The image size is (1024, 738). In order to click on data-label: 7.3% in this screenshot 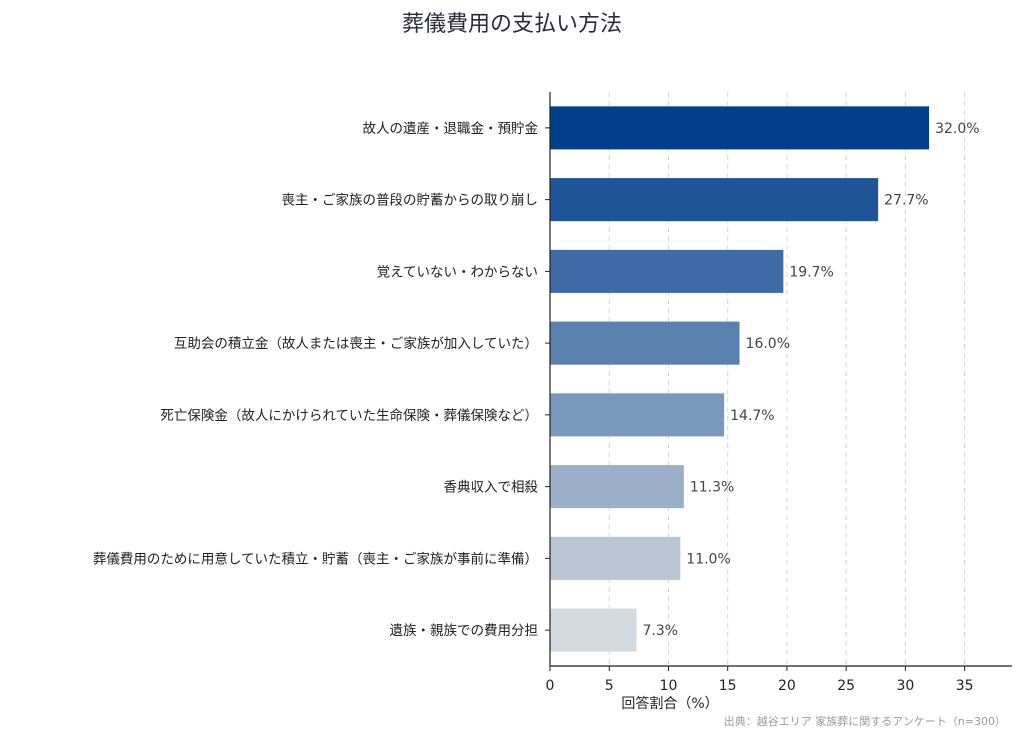, I will do `click(660, 631)`.